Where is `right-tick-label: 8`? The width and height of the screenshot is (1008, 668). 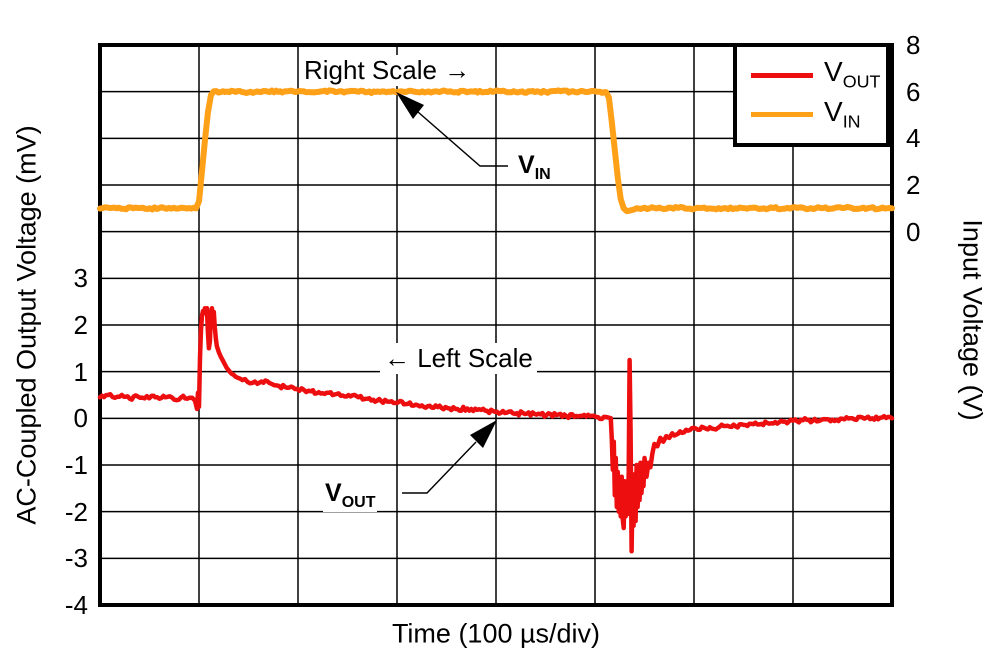
right-tick-label: 8 is located at coordinates (913, 45).